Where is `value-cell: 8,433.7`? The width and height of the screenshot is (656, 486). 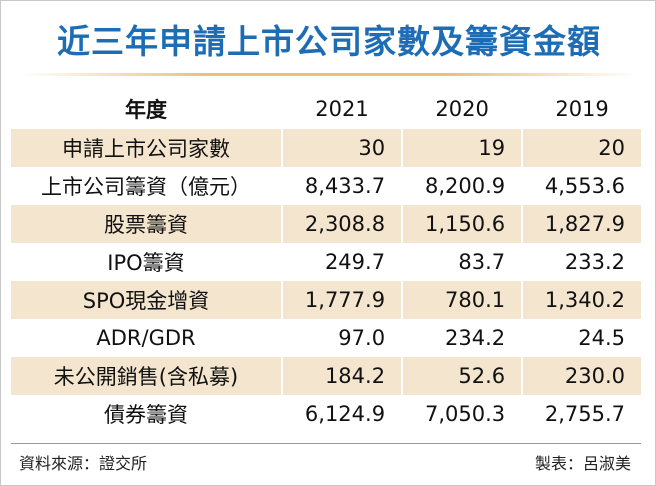 value-cell: 8,433.7 is located at coordinates (341, 186).